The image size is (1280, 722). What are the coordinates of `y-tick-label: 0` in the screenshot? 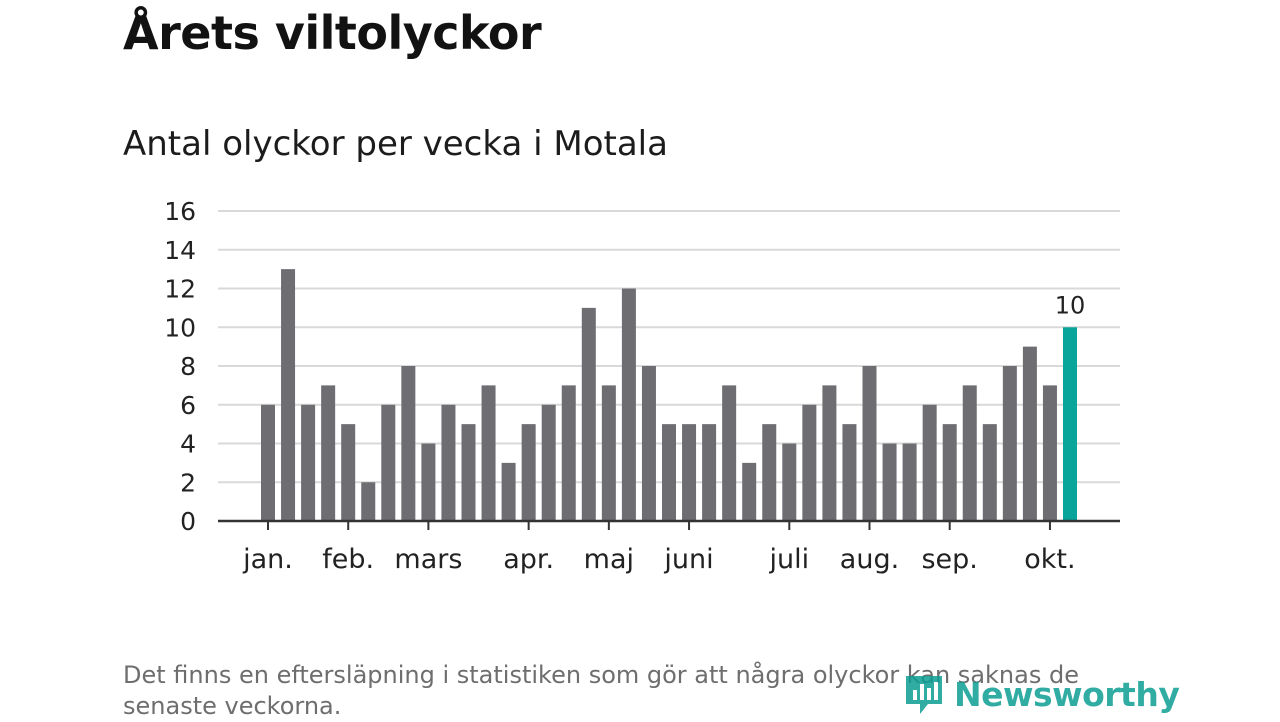 It's located at (188, 521).